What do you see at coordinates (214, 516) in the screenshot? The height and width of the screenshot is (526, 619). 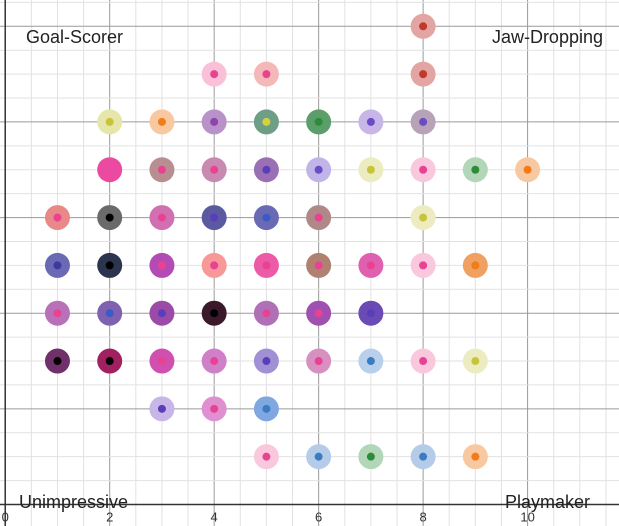 I see `x-tick-label: 4` at bounding box center [214, 516].